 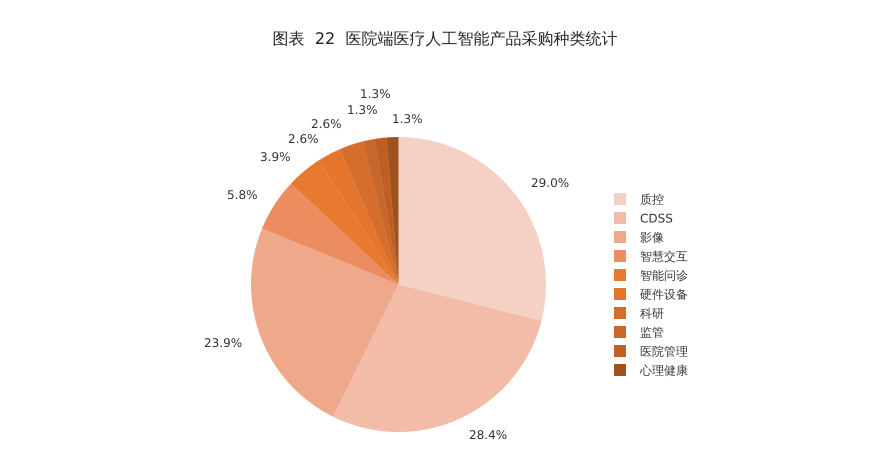 What do you see at coordinates (445, 38) in the screenshot?
I see `chart-title: 图表 22 医院端医疗人工智能产品采购种类统计` at bounding box center [445, 38].